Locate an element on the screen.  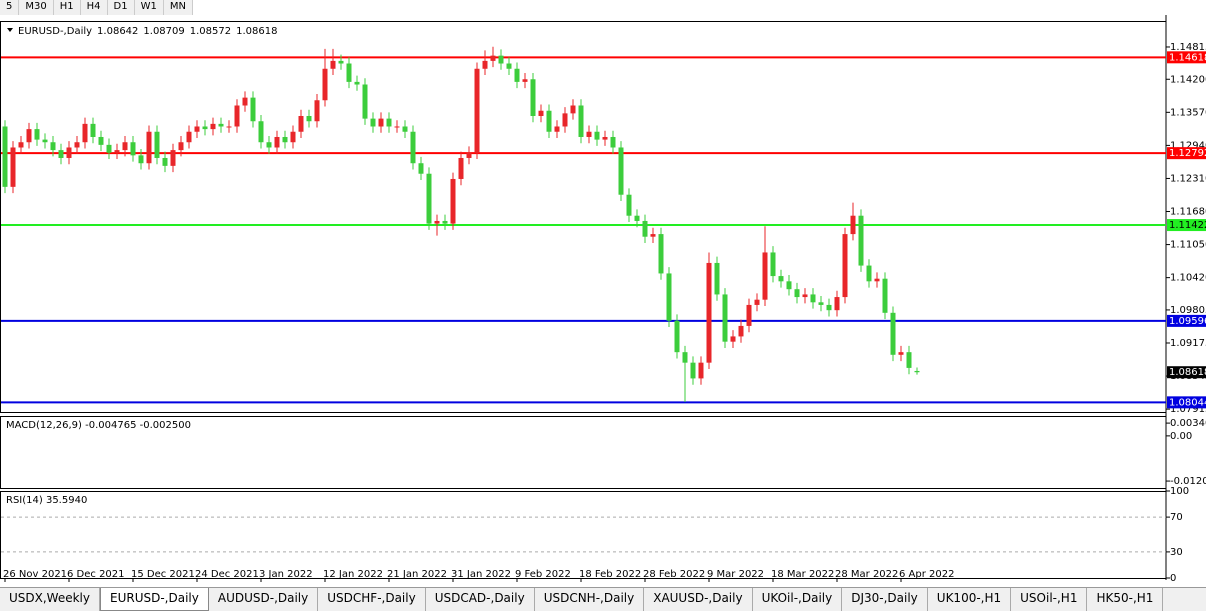
chart-tab: EURUSD-,Daily is located at coordinates (154, 599).